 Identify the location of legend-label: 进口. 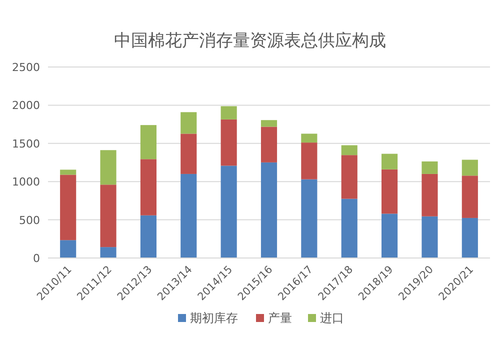
(332, 318).